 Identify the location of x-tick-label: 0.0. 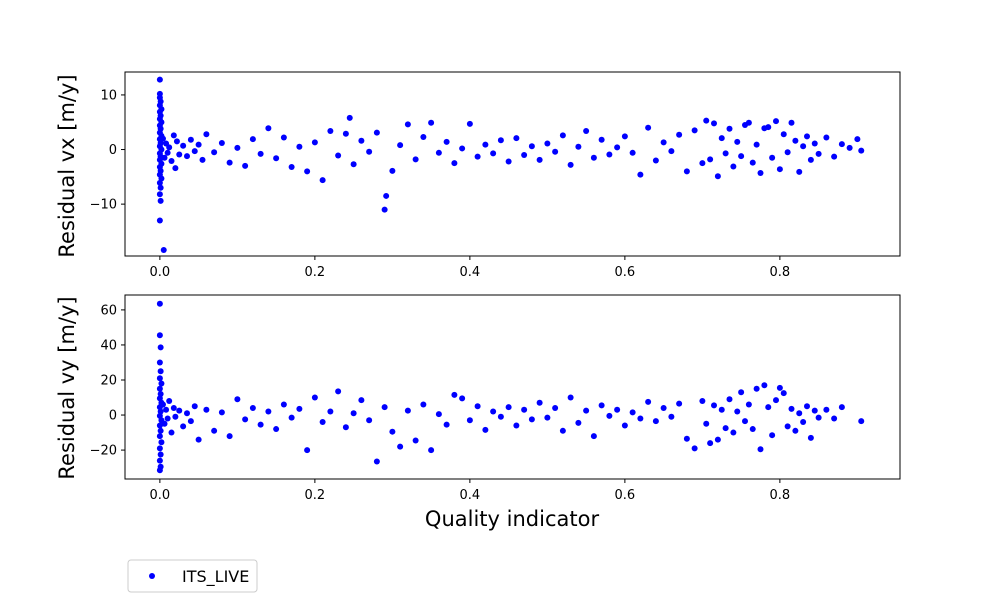
(160, 495).